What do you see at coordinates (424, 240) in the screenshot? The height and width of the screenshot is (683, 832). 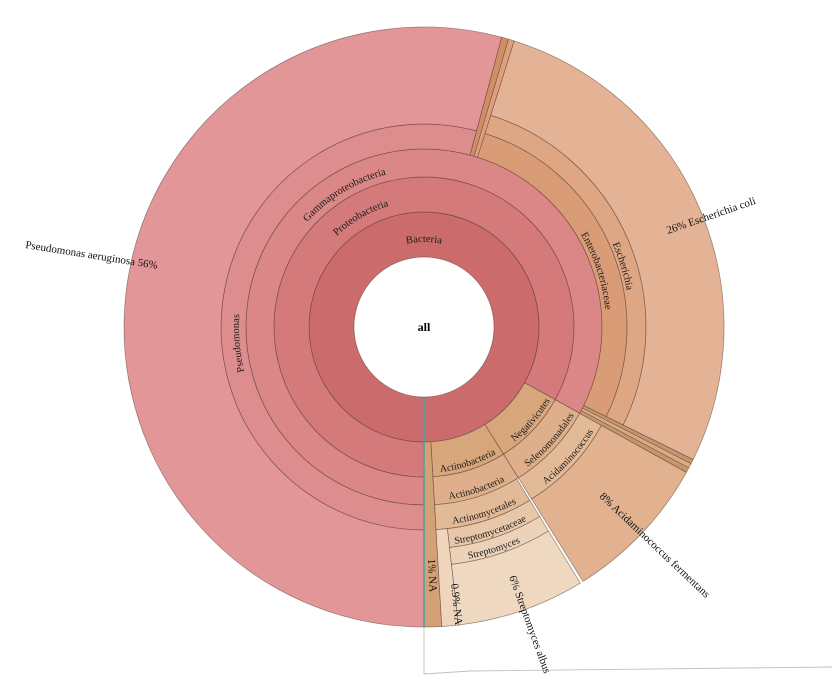 I see `ring-label-bacteria: Bacteria` at bounding box center [424, 240].